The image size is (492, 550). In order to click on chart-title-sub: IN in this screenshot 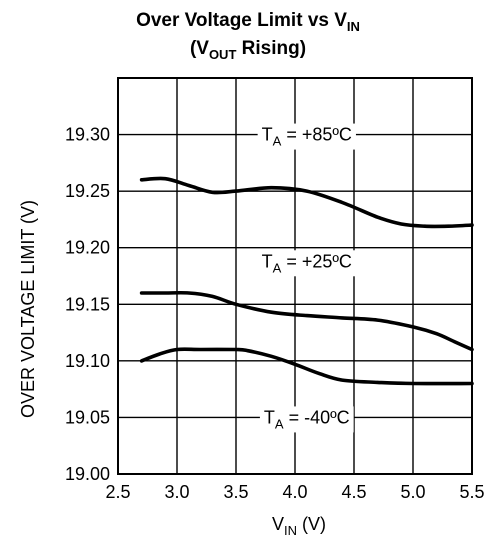, I will do `click(353, 26)`.